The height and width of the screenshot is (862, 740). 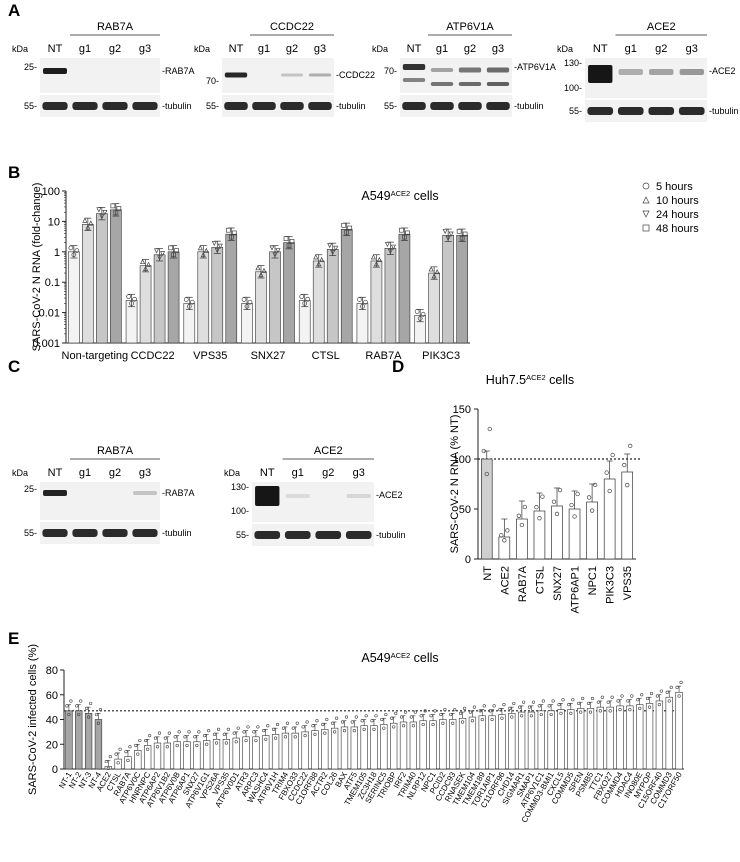 I want to click on x-tick-label: RAB7A, so click(x=523, y=583).